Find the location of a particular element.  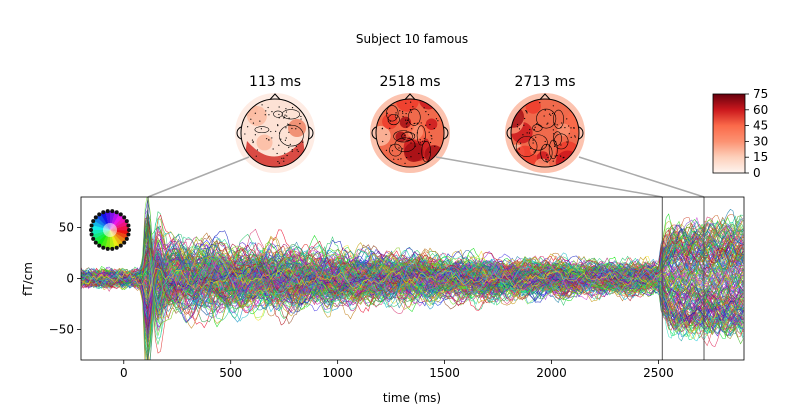

colorbar-tick-label: 60 is located at coordinates (760, 110).